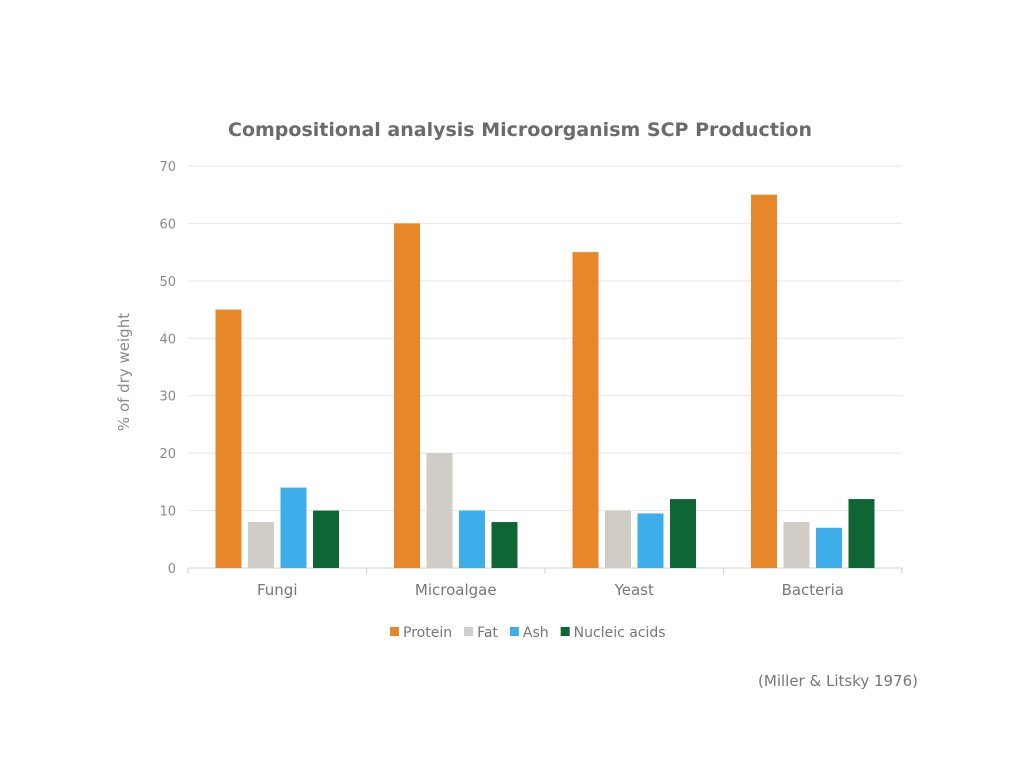 The width and height of the screenshot is (1024, 773). What do you see at coordinates (620, 633) in the screenshot?
I see `legend-label: Nucleic acids` at bounding box center [620, 633].